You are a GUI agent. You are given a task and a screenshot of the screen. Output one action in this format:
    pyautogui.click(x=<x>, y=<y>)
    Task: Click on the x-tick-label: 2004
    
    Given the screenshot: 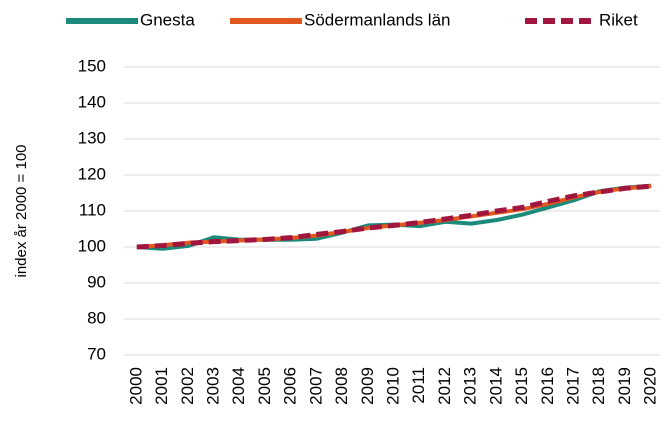 What is the action you would take?
    pyautogui.click(x=238, y=386)
    